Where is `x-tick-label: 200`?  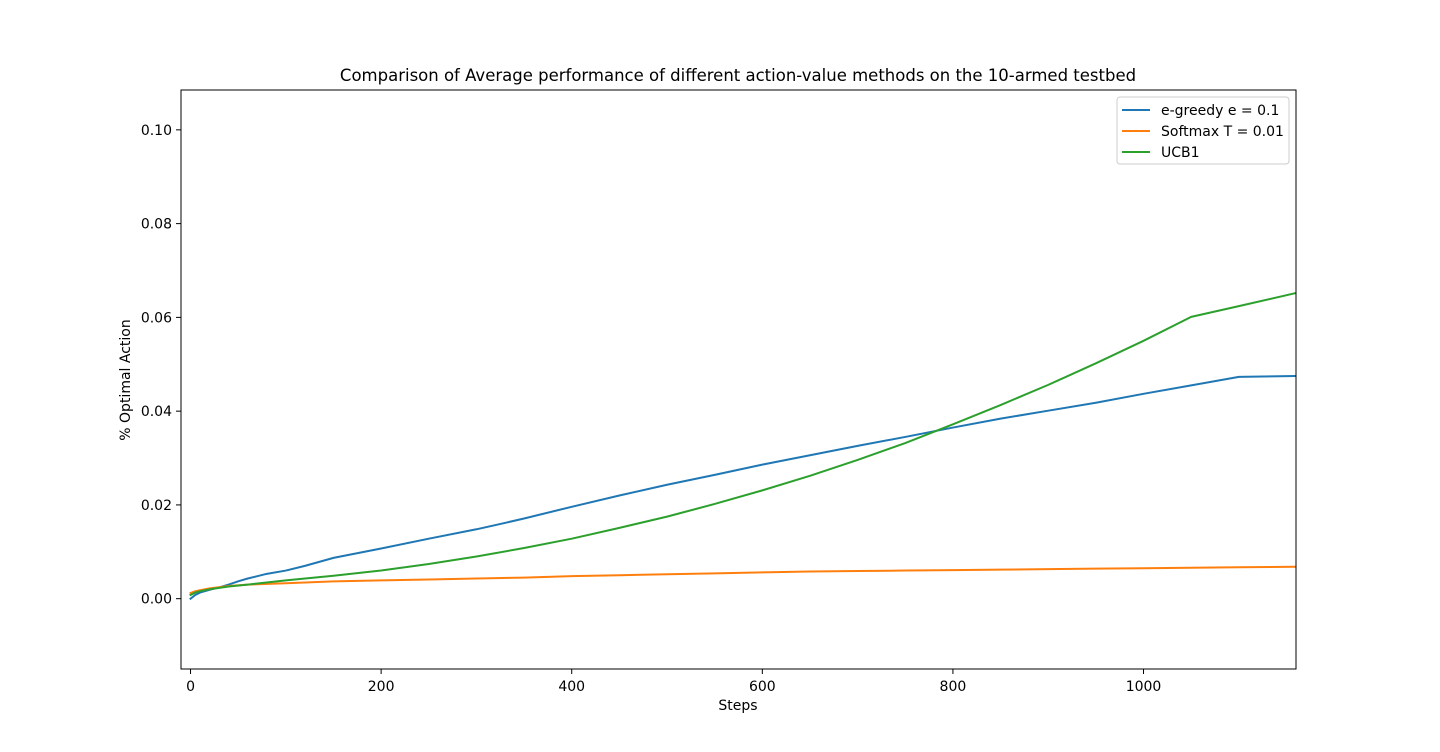
x-tick-label: 200 is located at coordinates (381, 687).